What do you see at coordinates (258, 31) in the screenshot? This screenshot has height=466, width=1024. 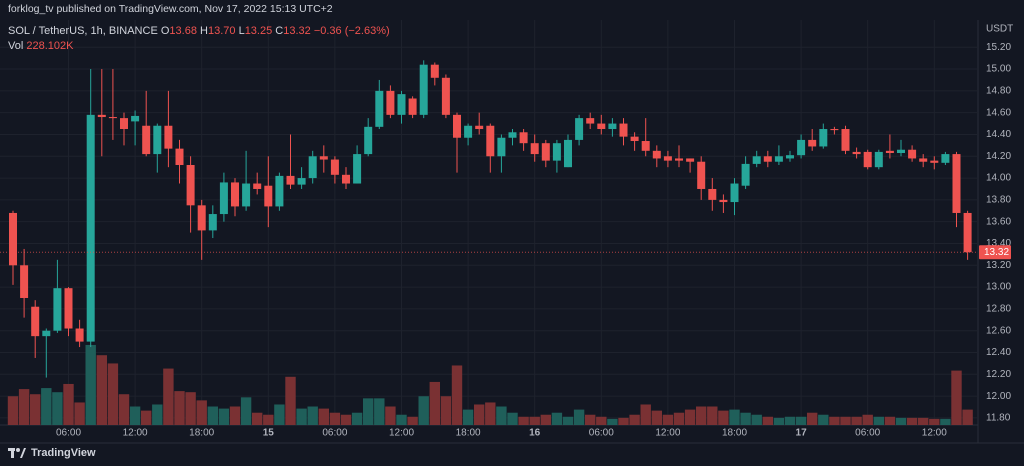 I see `ohlc-value: 13.25` at bounding box center [258, 31].